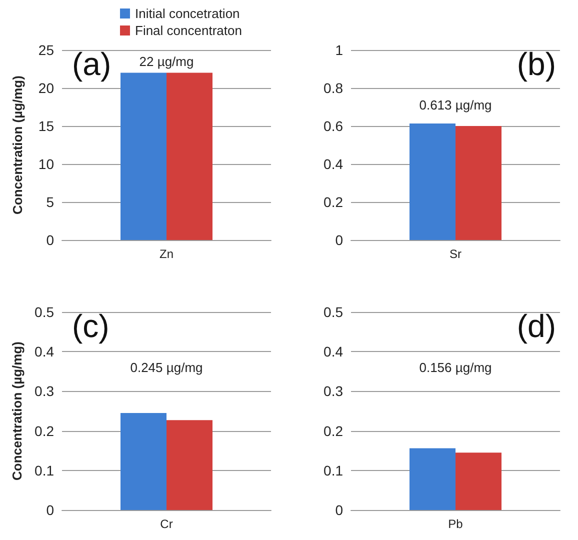  What do you see at coordinates (166, 61) in the screenshot?
I see `annotation: 22 µg/mg` at bounding box center [166, 61].